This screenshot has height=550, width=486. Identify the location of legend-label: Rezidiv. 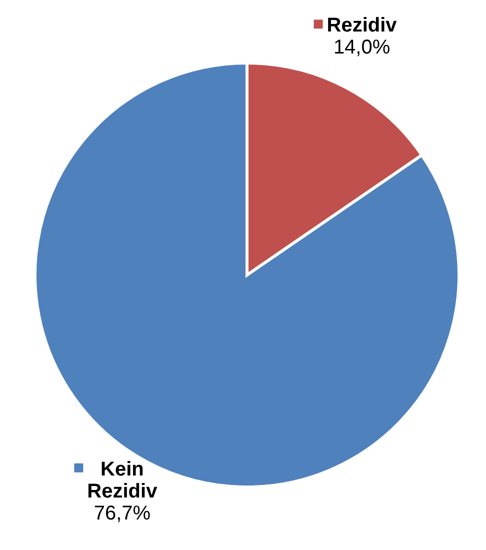
(362, 25).